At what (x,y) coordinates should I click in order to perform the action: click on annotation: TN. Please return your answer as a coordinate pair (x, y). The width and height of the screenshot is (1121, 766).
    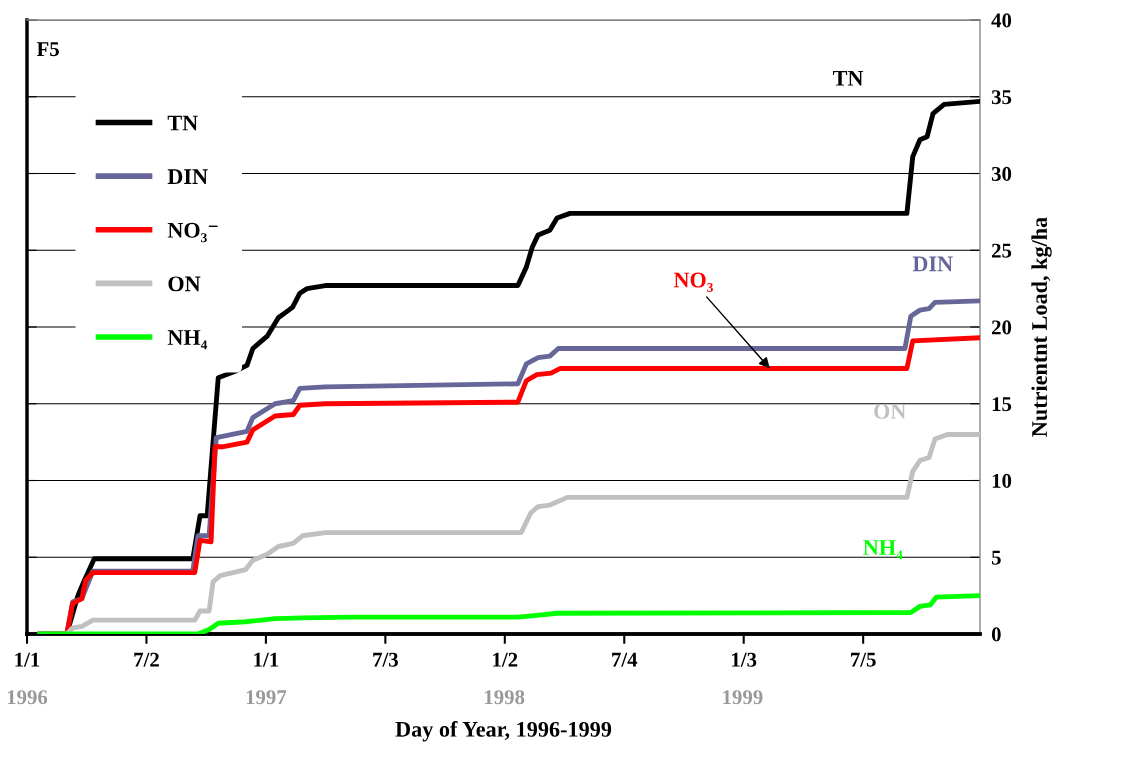
    Looking at the image, I should click on (848, 78).